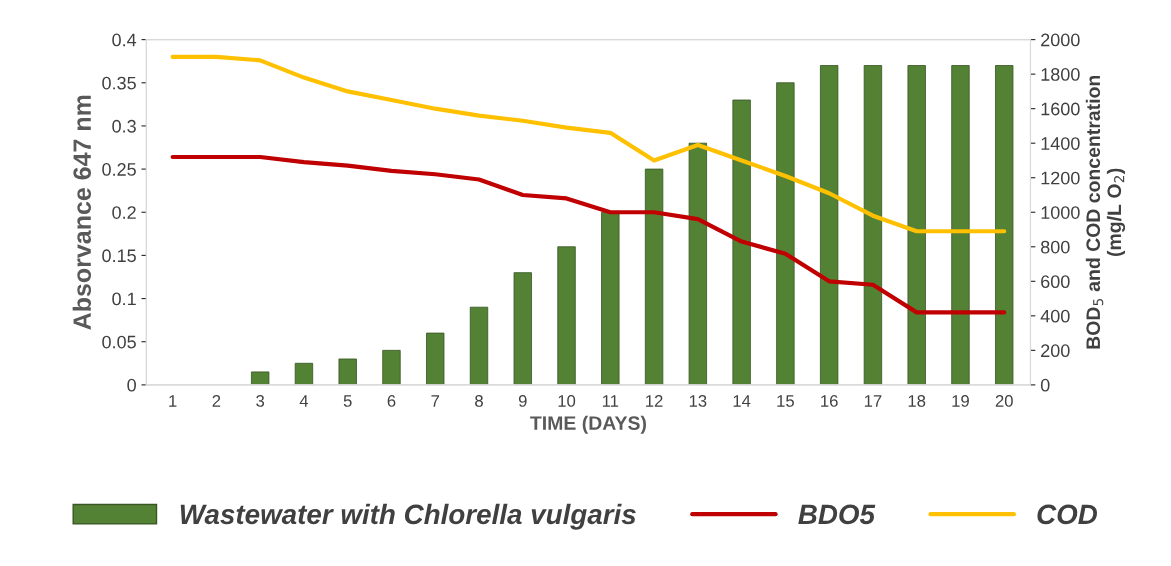  What do you see at coordinates (119, 169) in the screenshot?
I see `y-tick-label: 0.25` at bounding box center [119, 169].